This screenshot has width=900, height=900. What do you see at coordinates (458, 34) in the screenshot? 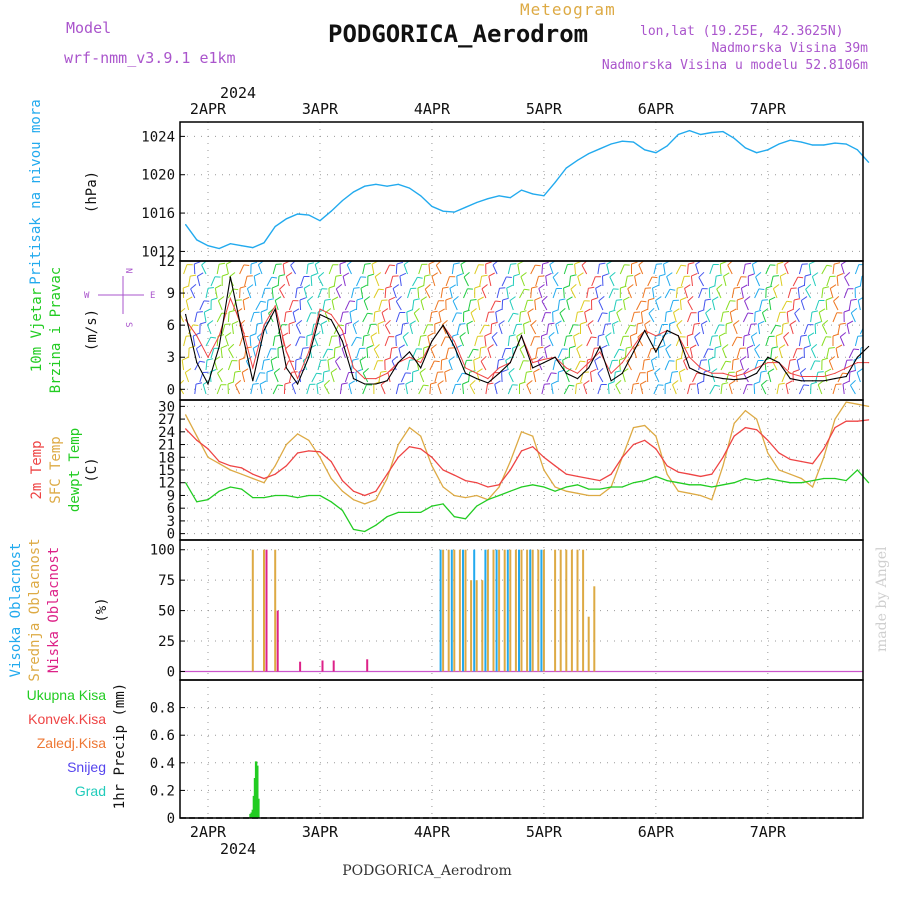
I see `station-title: PODGORICA_Aerodrom` at bounding box center [458, 34].